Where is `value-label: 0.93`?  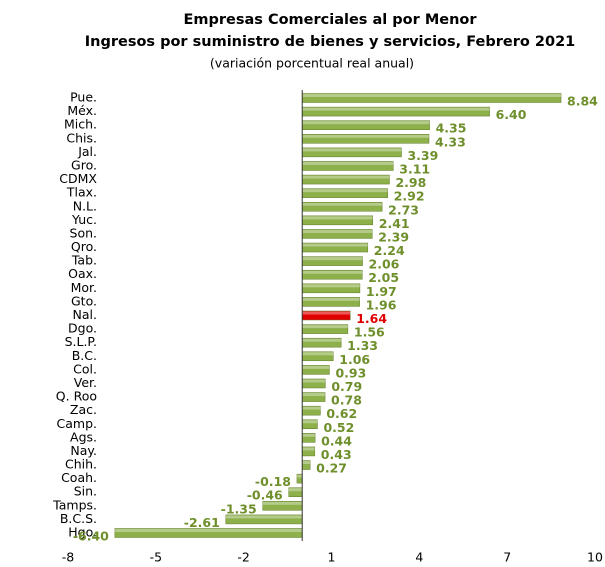
value-label: 0.93 is located at coordinates (350, 372).